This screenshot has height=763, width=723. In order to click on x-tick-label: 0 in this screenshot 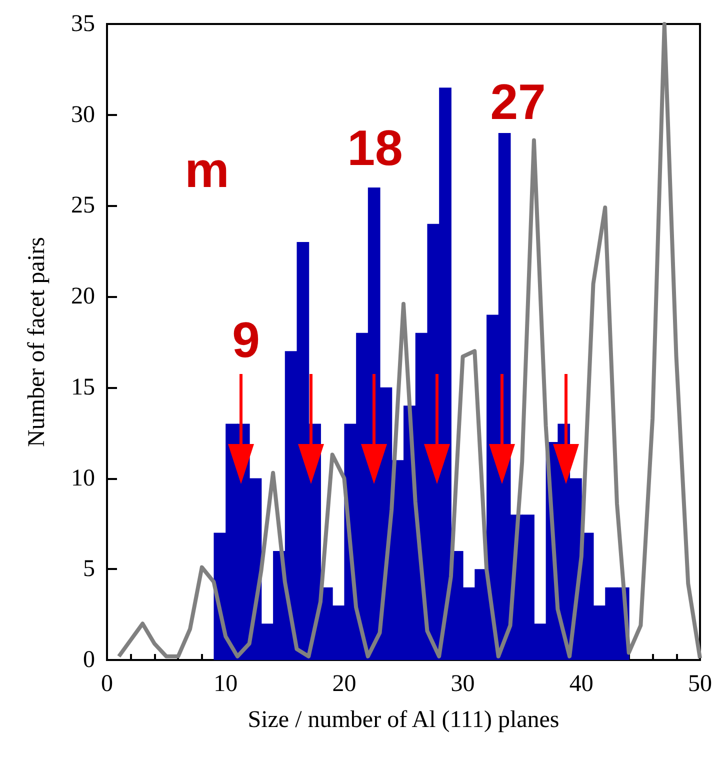, I will do `click(107, 684)`.